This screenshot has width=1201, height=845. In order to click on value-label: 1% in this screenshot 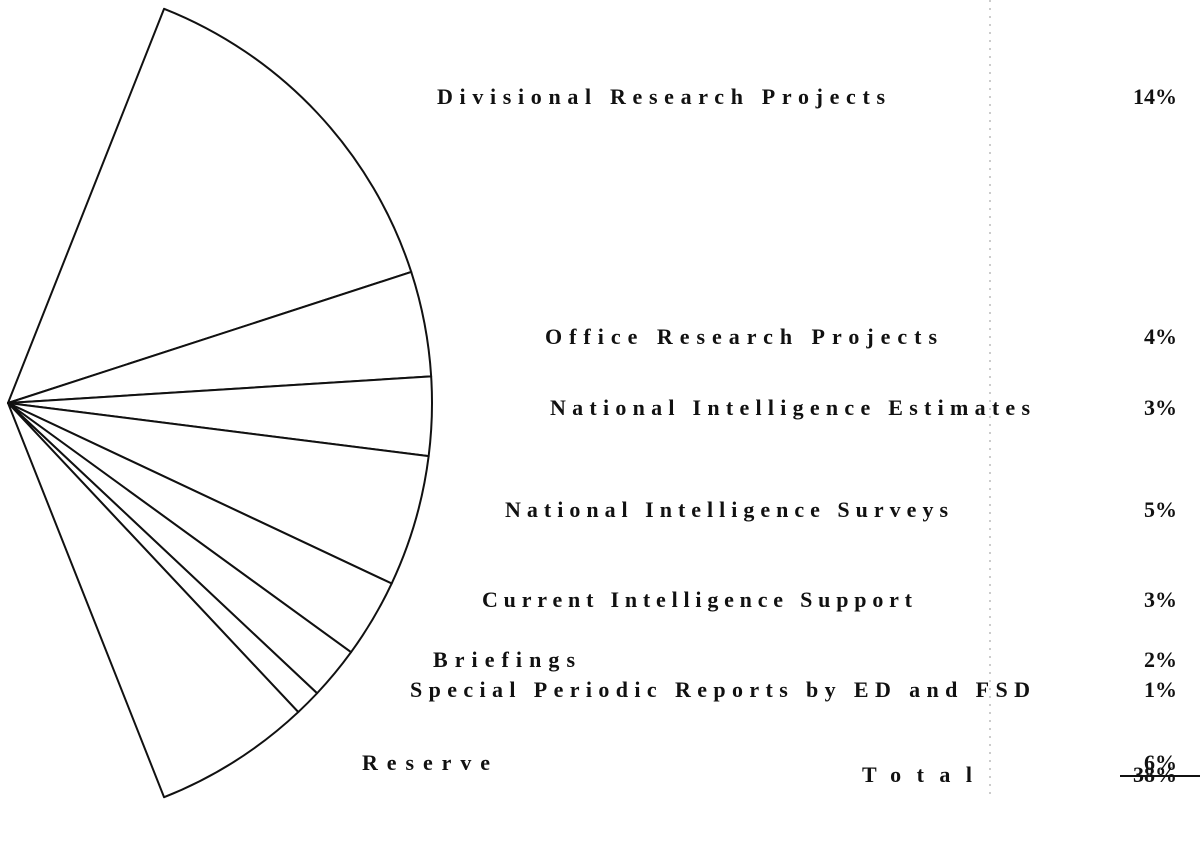, I will do `click(1160, 689)`.